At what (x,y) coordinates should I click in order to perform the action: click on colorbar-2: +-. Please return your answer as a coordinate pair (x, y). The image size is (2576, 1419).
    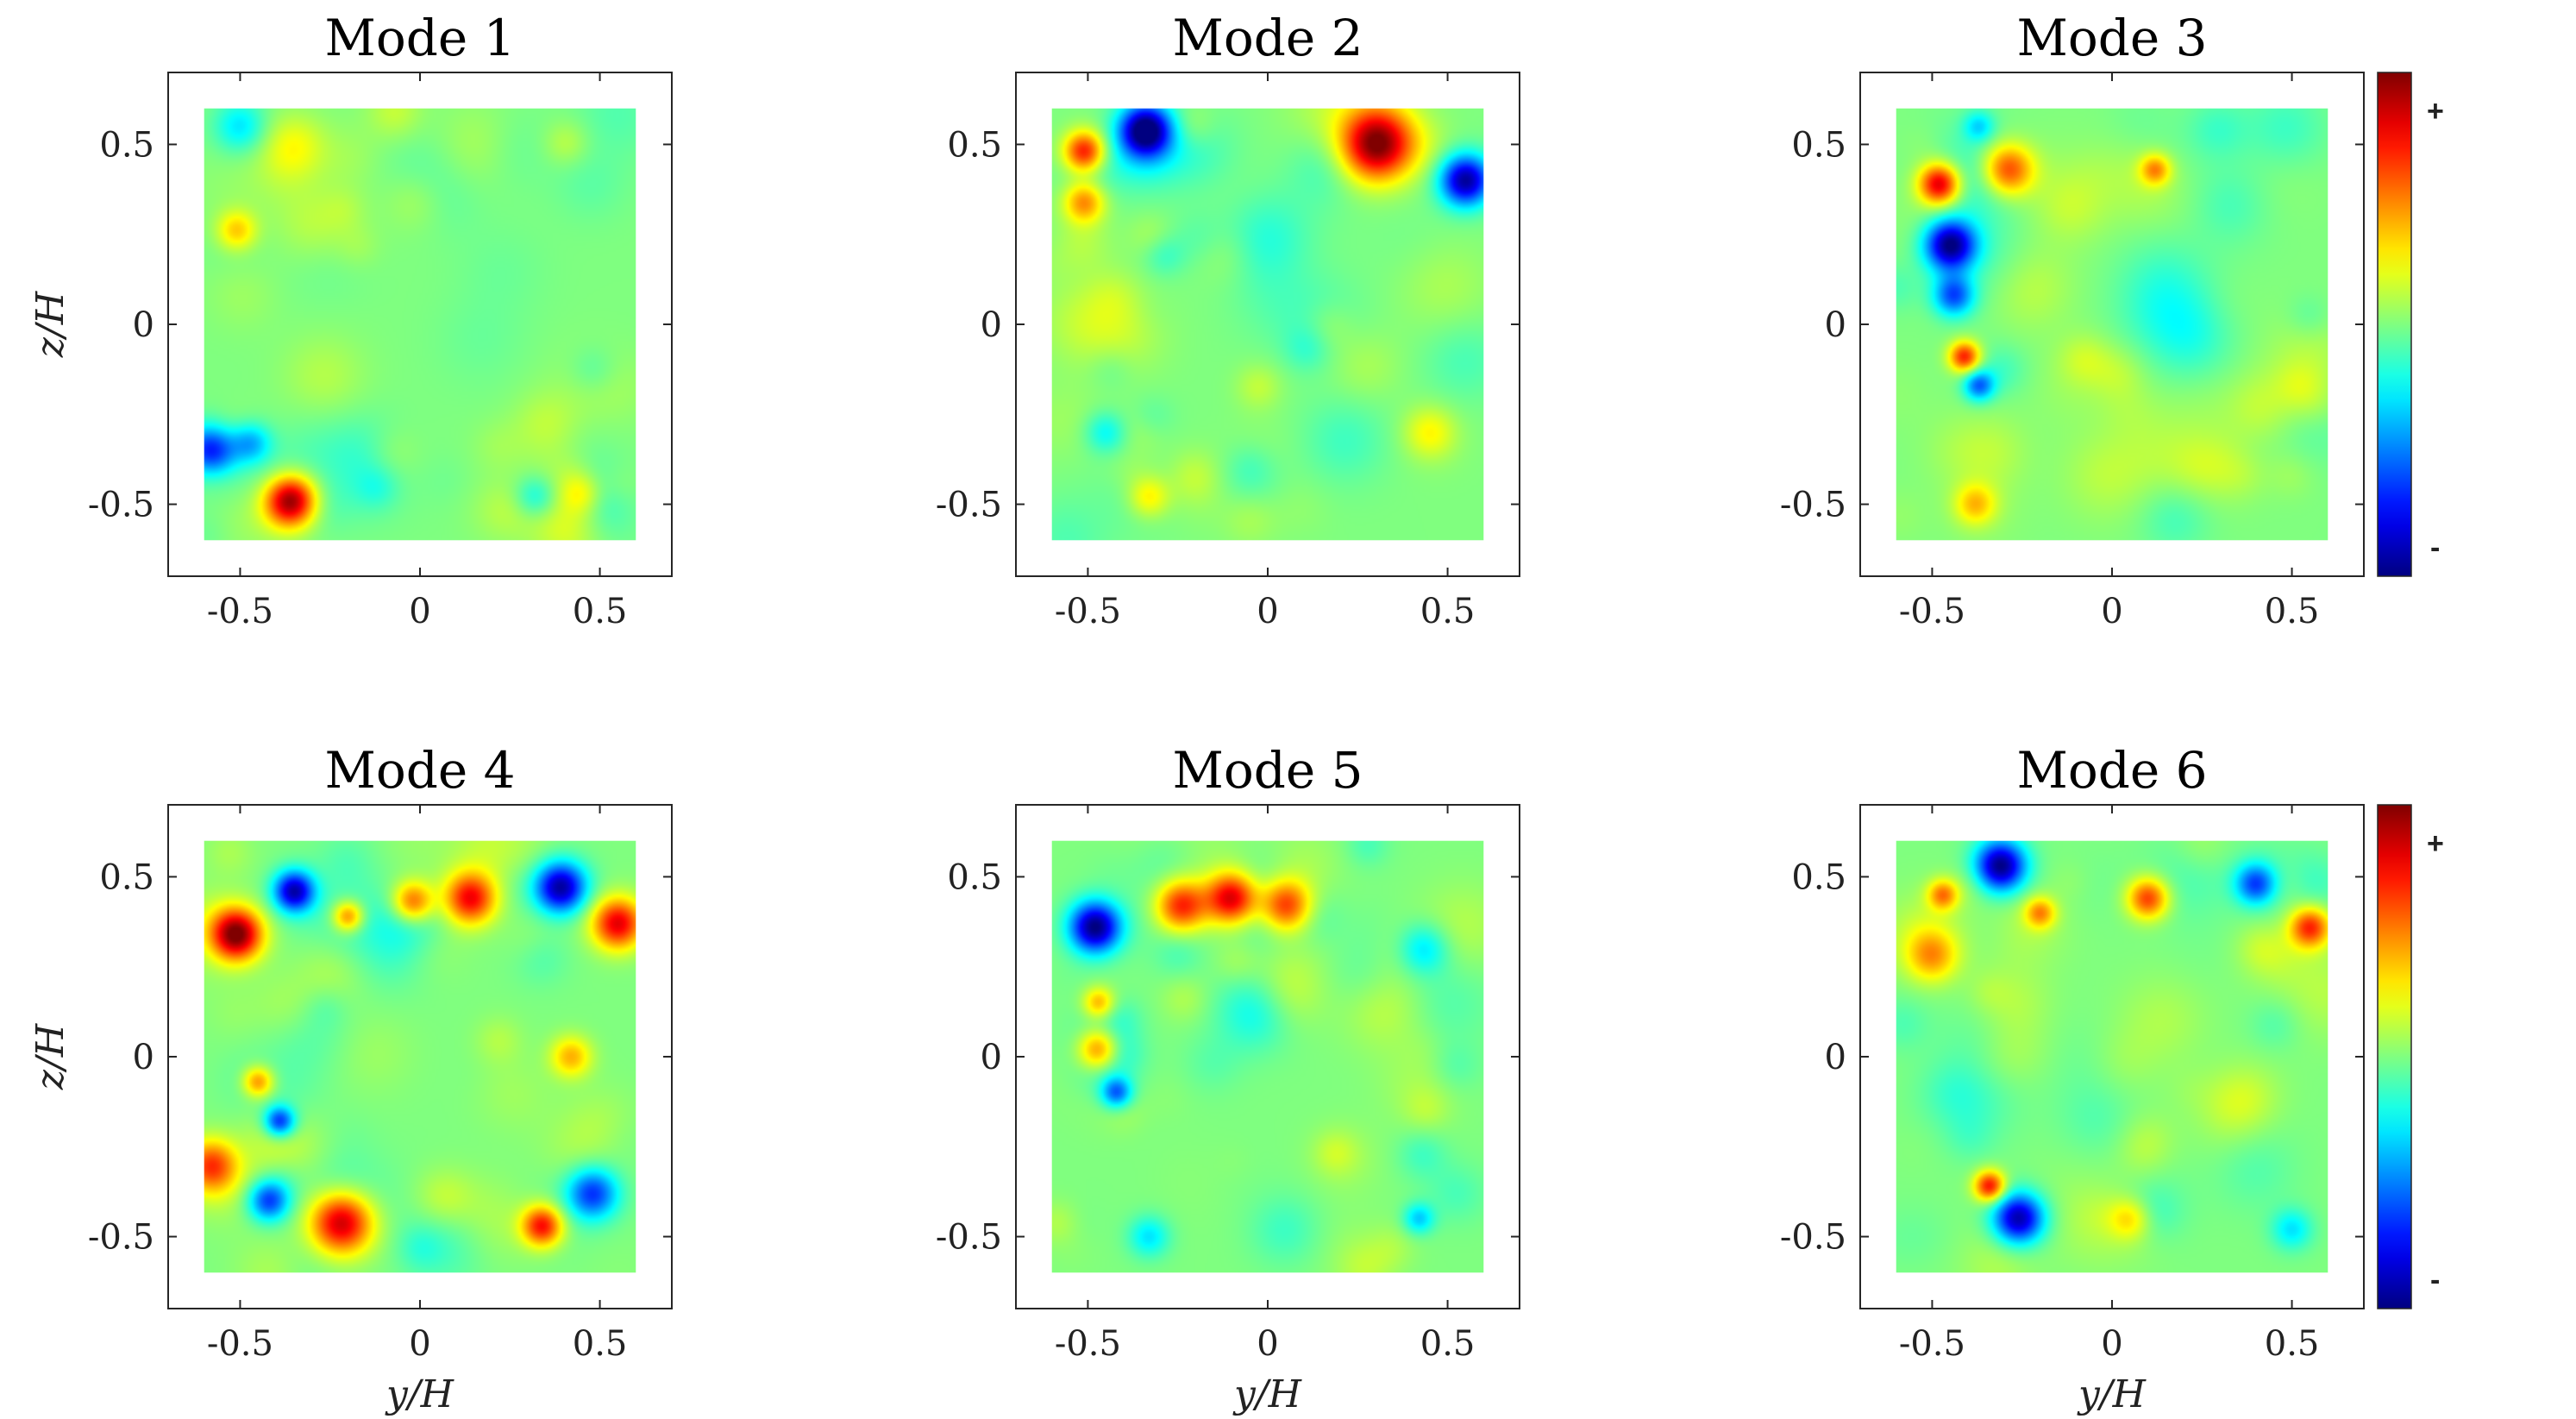
    Looking at the image, I should click on (2410, 1056).